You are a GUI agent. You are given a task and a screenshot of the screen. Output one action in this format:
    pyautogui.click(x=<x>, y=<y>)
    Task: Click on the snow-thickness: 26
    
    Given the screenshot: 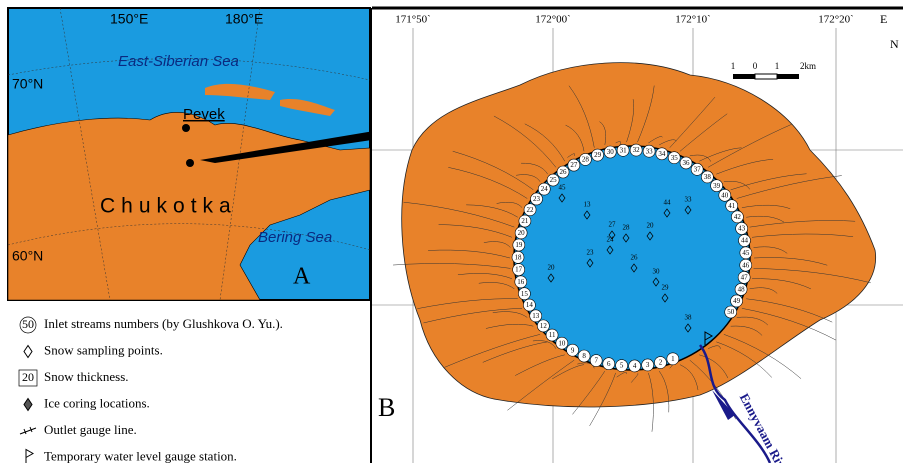 What is the action you would take?
    pyautogui.click(x=635, y=258)
    